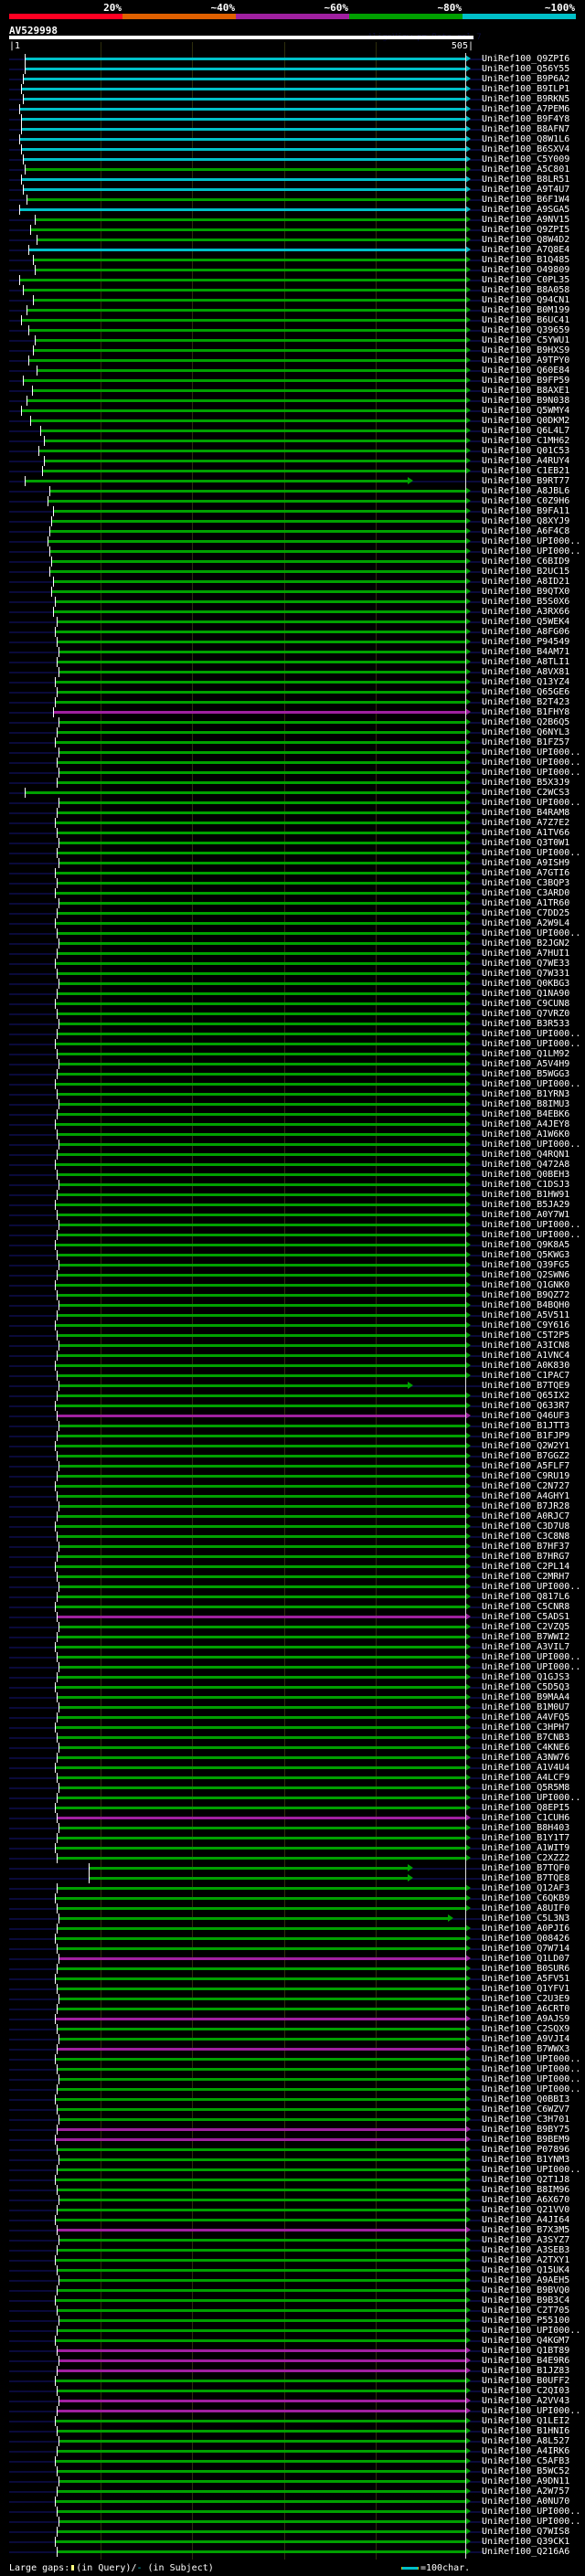 The width and height of the screenshot is (585, 2576). What do you see at coordinates (293, 662) in the screenshot?
I see `hit-row: UniRef100_A8TLI1` at bounding box center [293, 662].